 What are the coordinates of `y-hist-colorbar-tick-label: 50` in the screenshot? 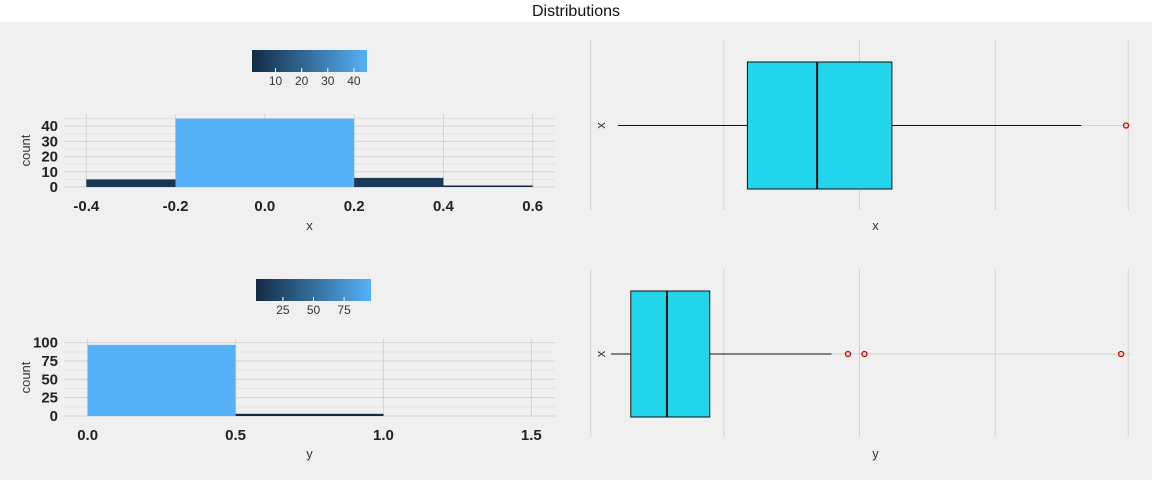 It's located at (314, 310).